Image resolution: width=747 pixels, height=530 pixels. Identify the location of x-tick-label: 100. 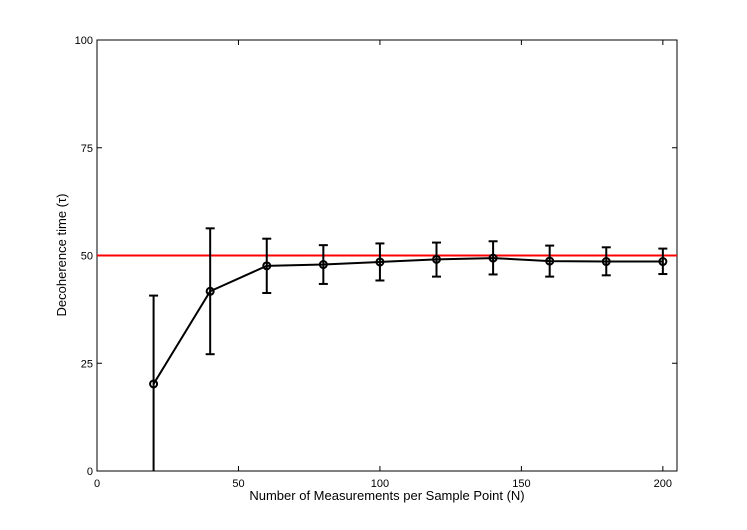
(380, 484).